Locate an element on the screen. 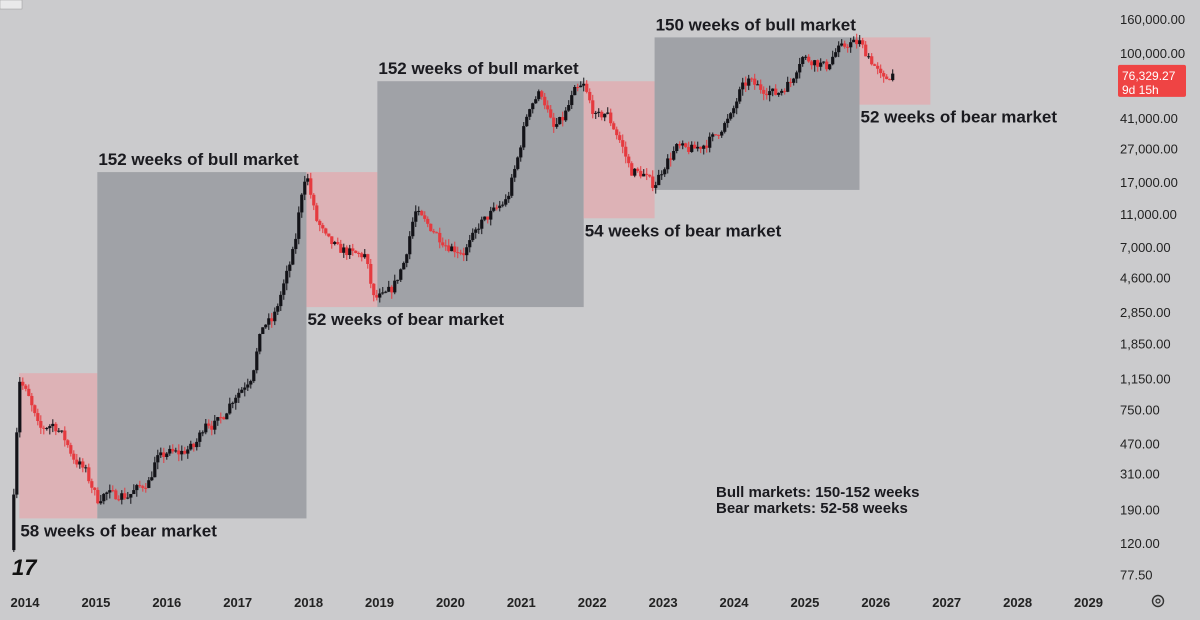 Image resolution: width=1200 pixels, height=620 pixels. price-badge-background is located at coordinates (1152, 80).